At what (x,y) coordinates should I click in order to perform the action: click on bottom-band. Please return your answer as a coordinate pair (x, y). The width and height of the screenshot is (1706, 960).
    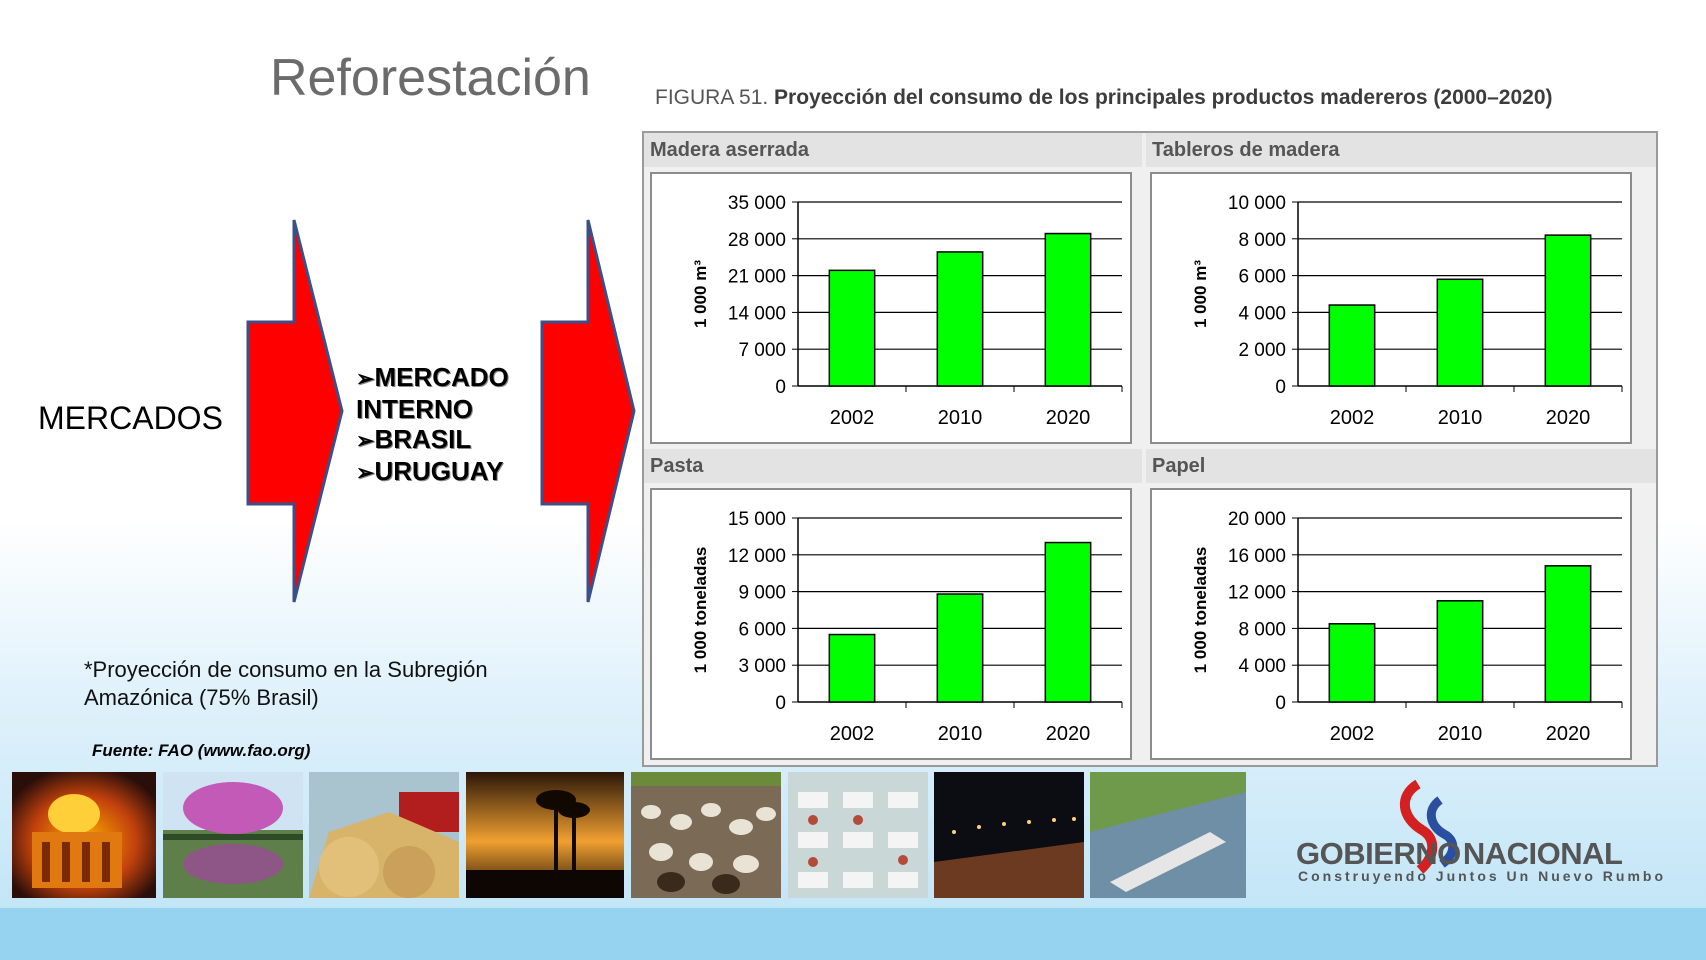
    Looking at the image, I should click on (853, 934).